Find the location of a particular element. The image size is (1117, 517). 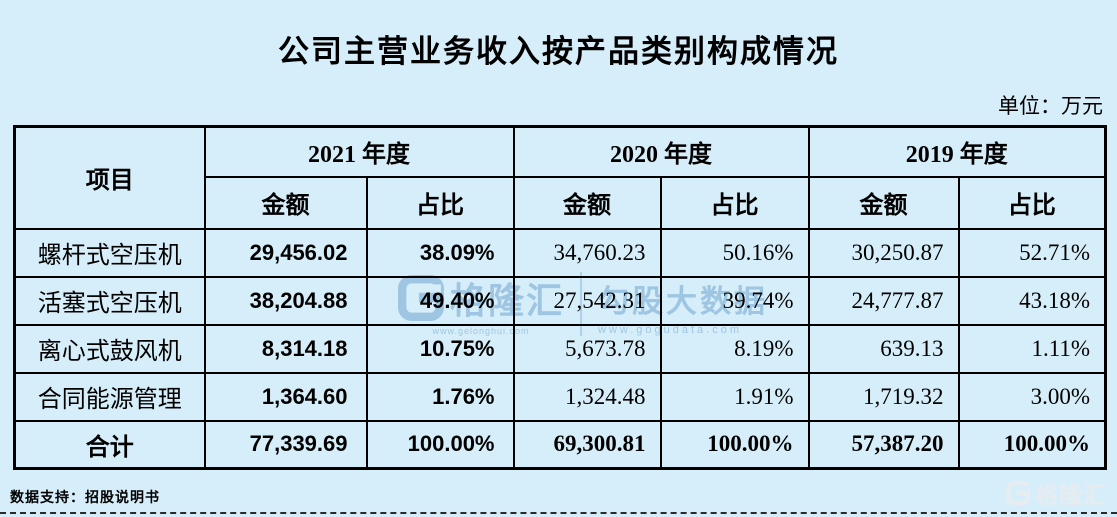

cell-amount-2020: 5,673.78 is located at coordinates (587, 348).